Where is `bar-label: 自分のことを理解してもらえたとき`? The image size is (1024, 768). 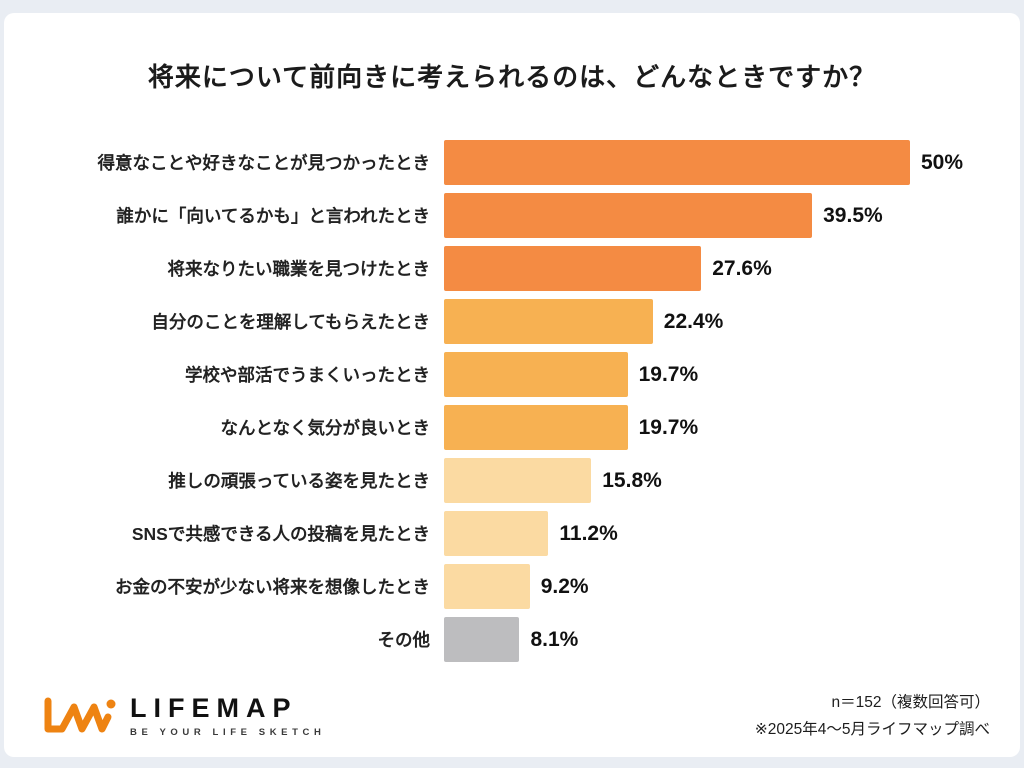
bar-label: 自分のことを理解してもらえたとき is located at coordinates (290, 322).